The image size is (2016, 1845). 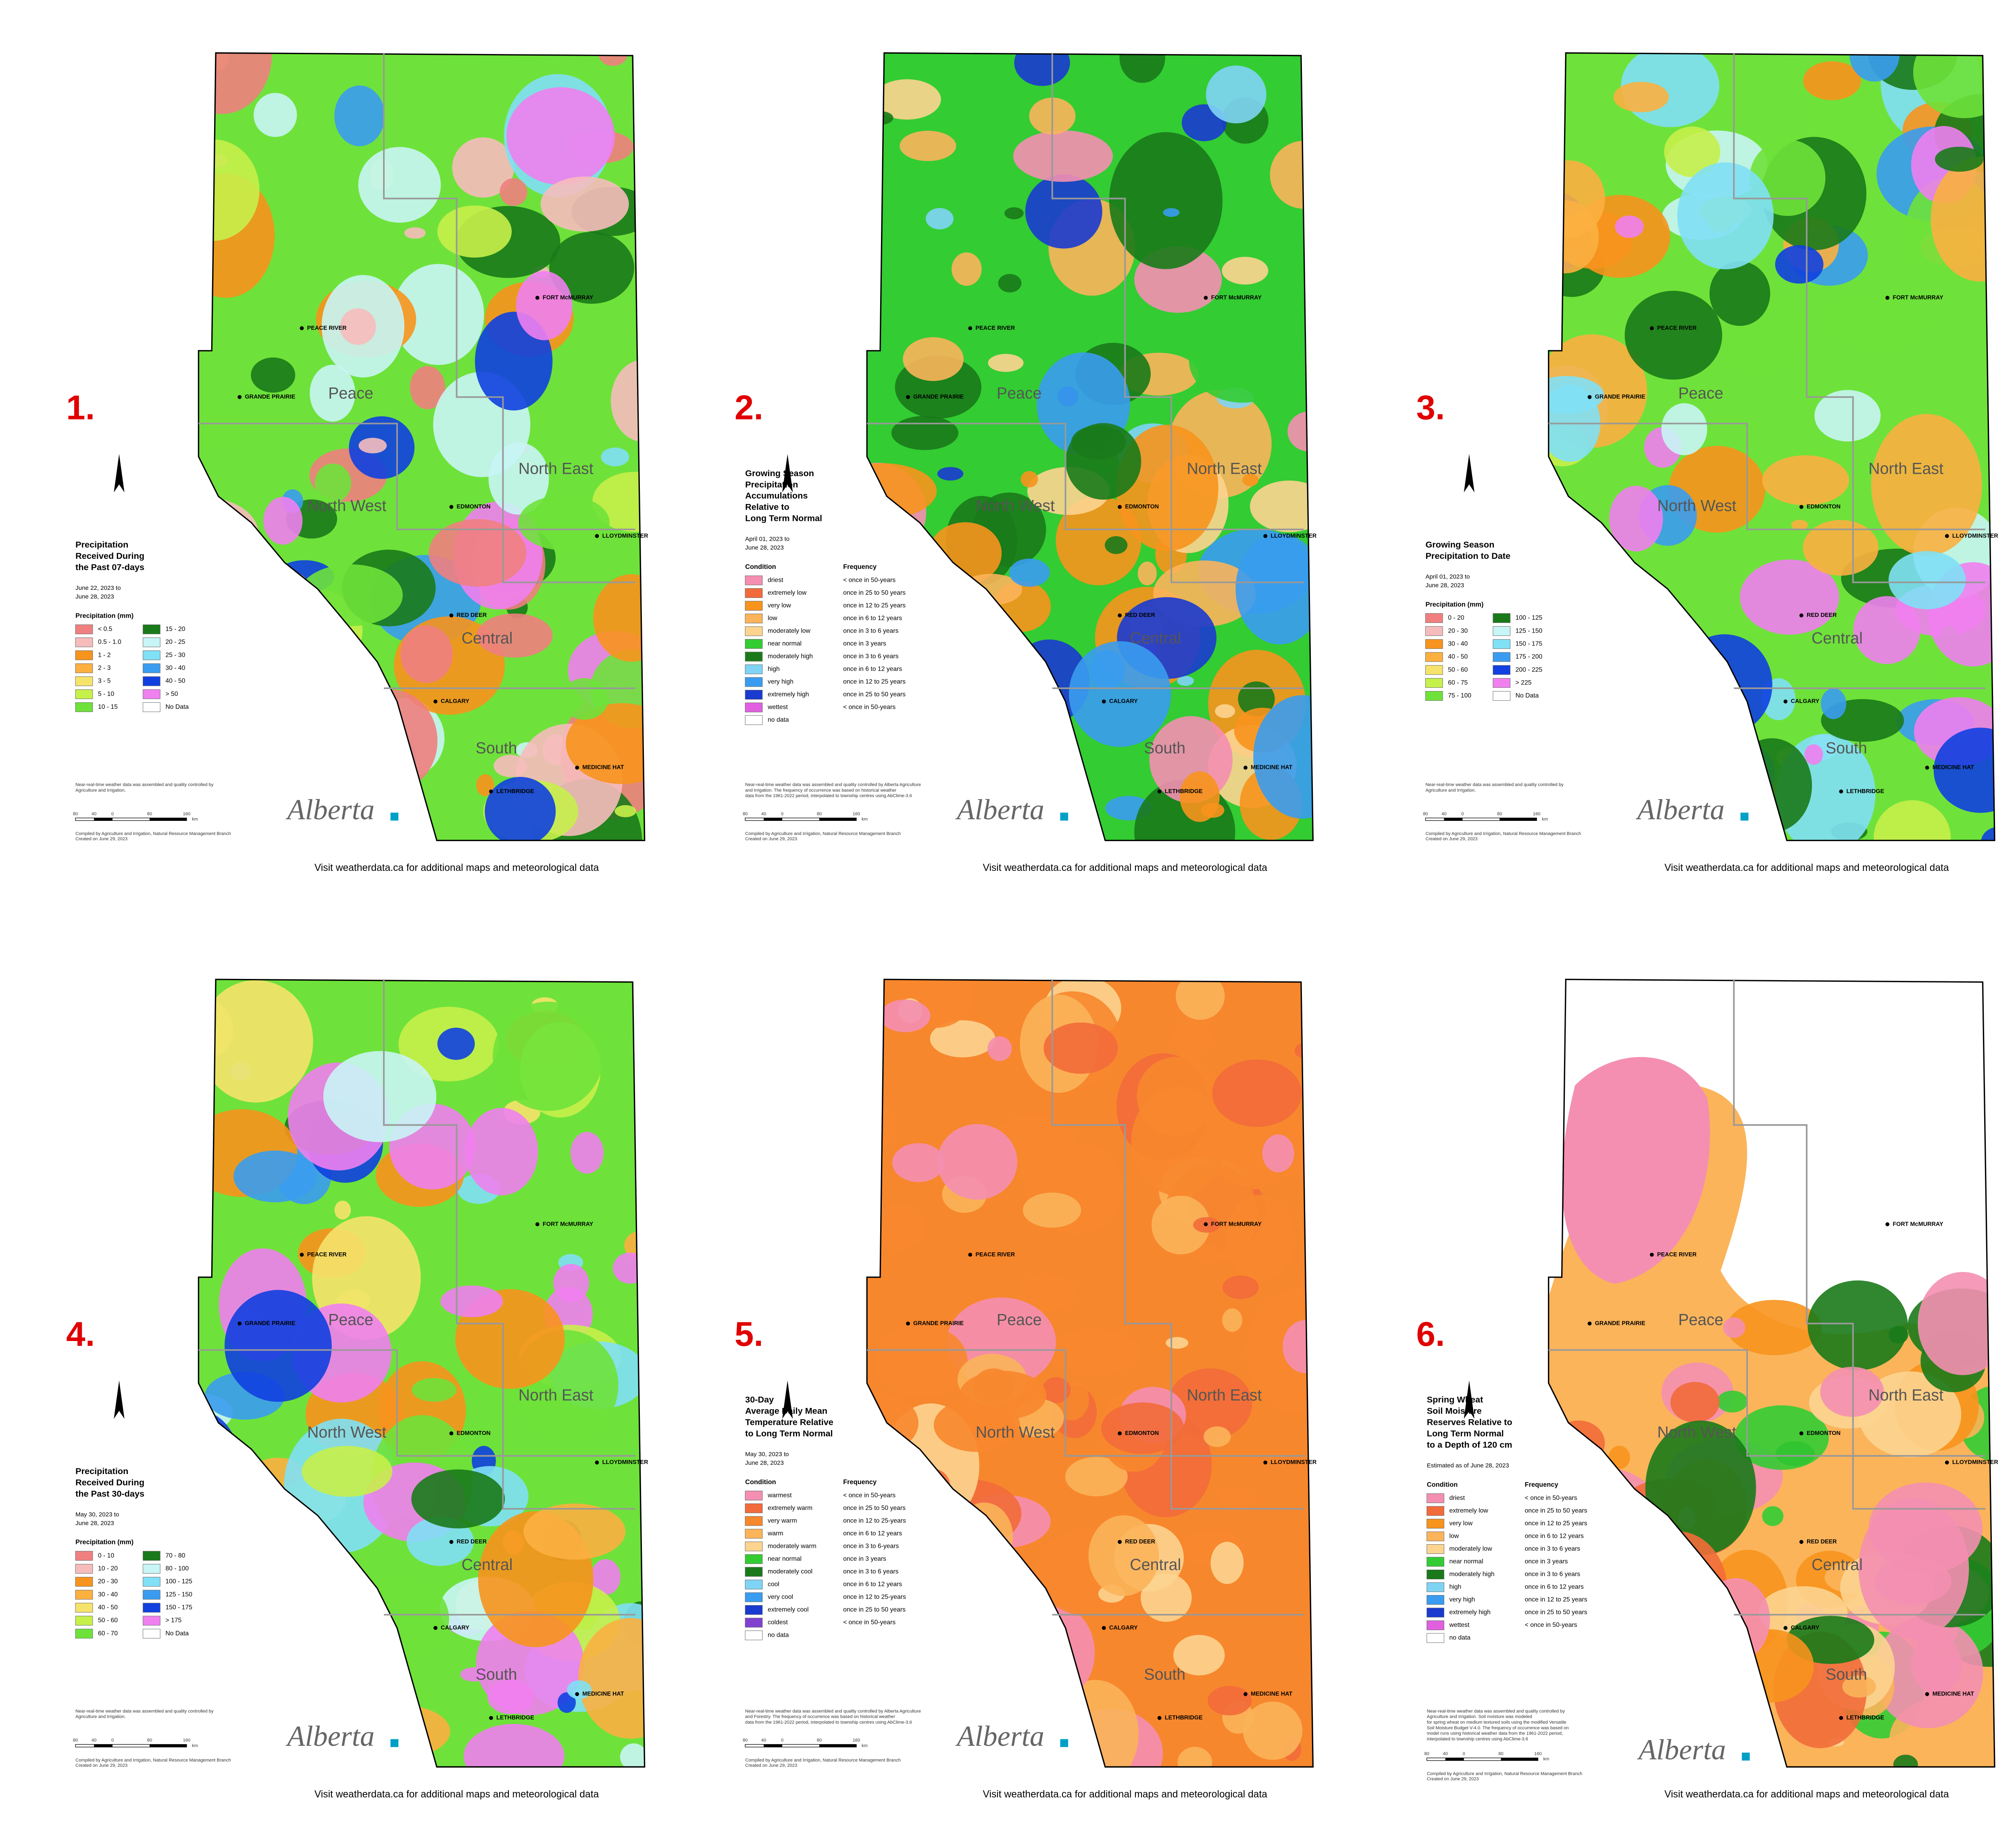 I want to click on legend-label: very low, so click(x=779, y=605).